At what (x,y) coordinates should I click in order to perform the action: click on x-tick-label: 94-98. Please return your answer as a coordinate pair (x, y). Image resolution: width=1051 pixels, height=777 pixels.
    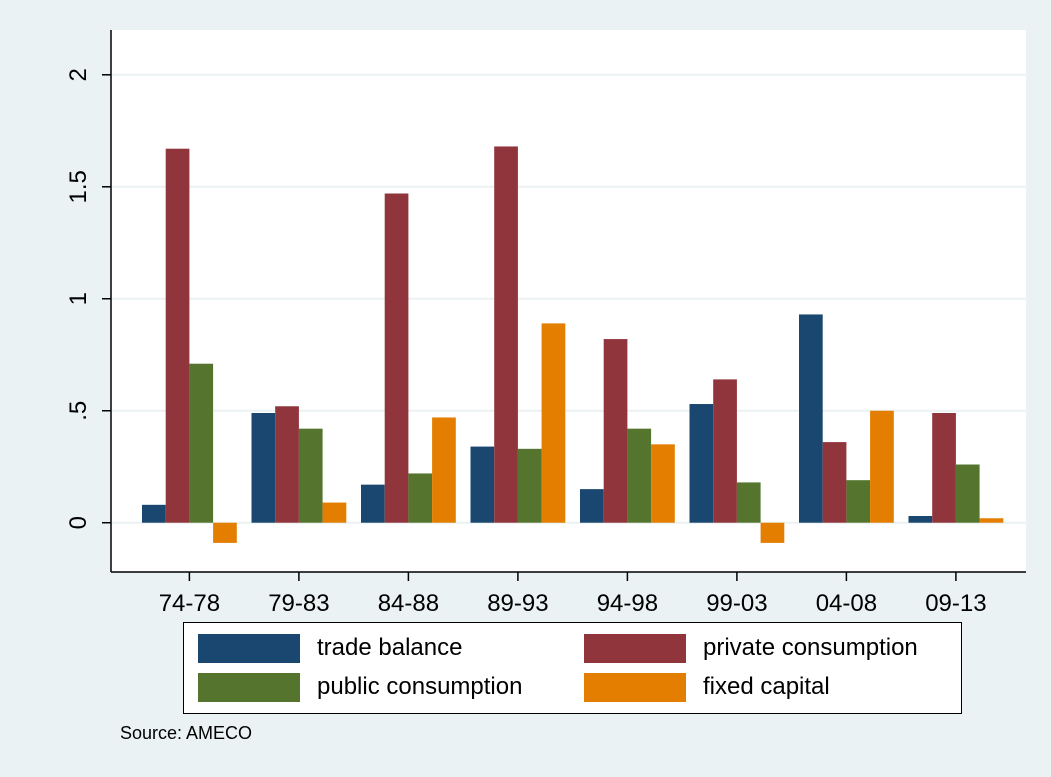
    Looking at the image, I should click on (627, 603).